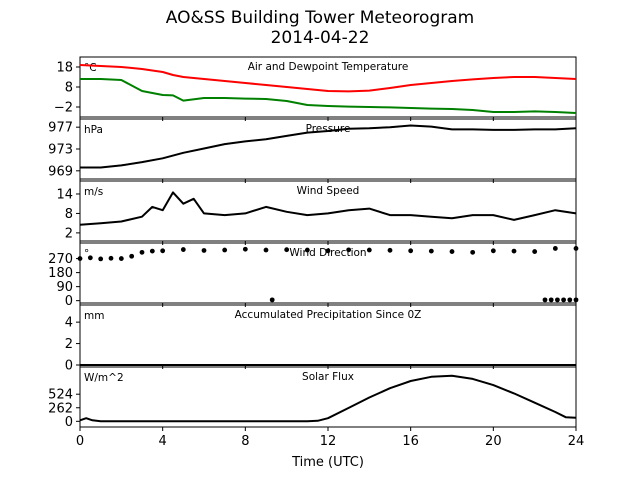 This screenshot has width=640, height=480. I want to click on panel-title-temperature: Air and Dewpoint Temperature, so click(328, 67).